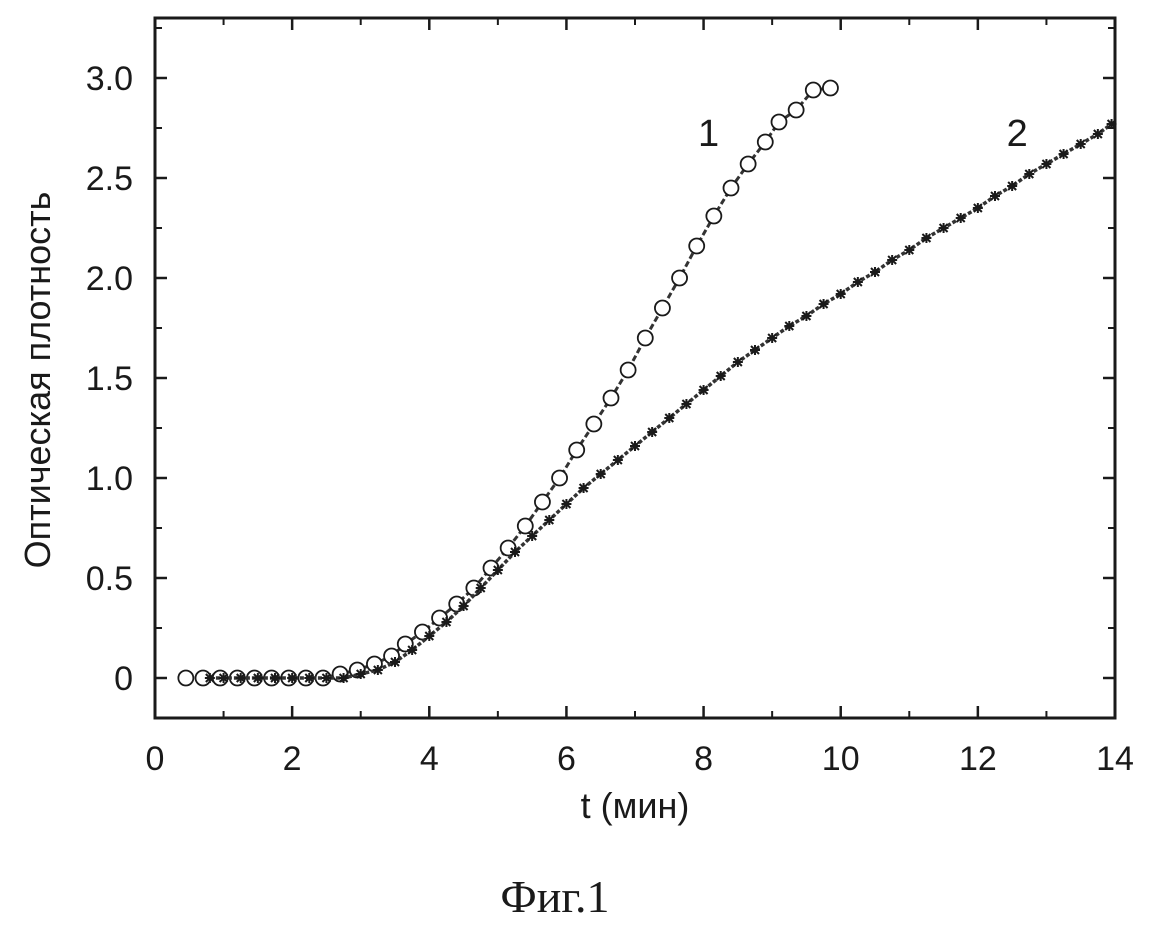 The height and width of the screenshot is (940, 1152). What do you see at coordinates (292, 759) in the screenshot?
I see `x-tick-label: 2` at bounding box center [292, 759].